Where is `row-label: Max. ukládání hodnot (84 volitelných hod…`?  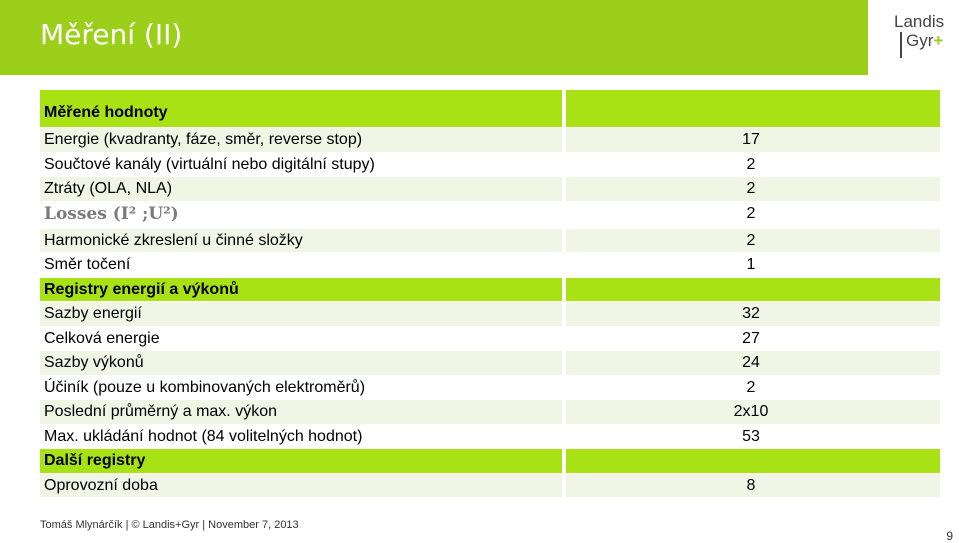 row-label: Max. ukládání hodnot (84 volitelných hod… is located at coordinates (203, 436).